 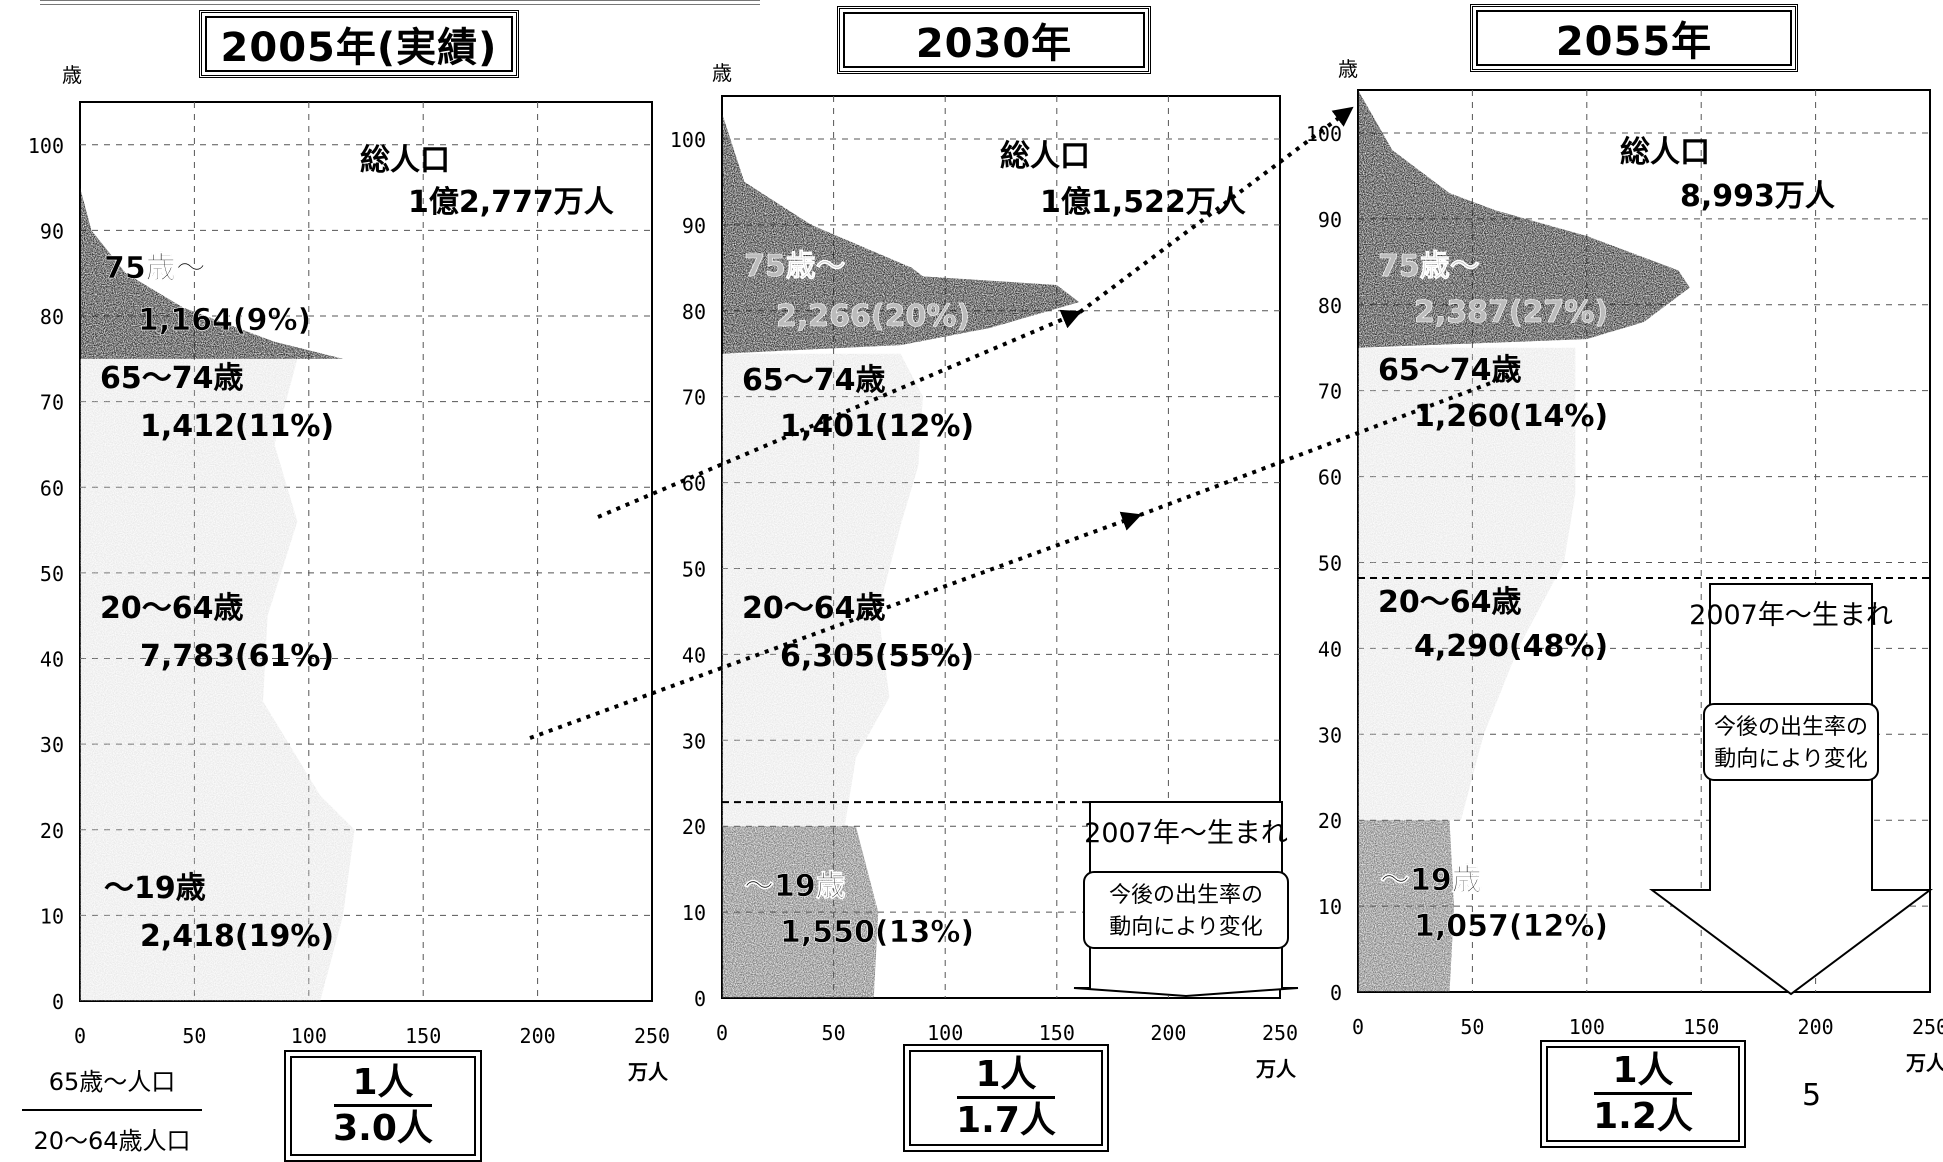 What do you see at coordinates (1511, 312) in the screenshot?
I see `age-group-value: 2,387(27%)` at bounding box center [1511, 312].